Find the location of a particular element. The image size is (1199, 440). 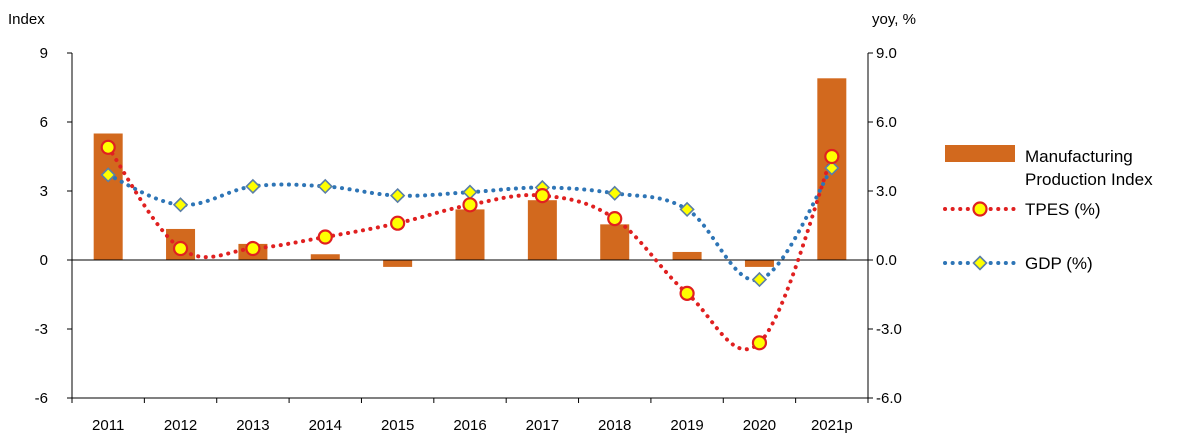

bar-2018 is located at coordinates (615, 242).